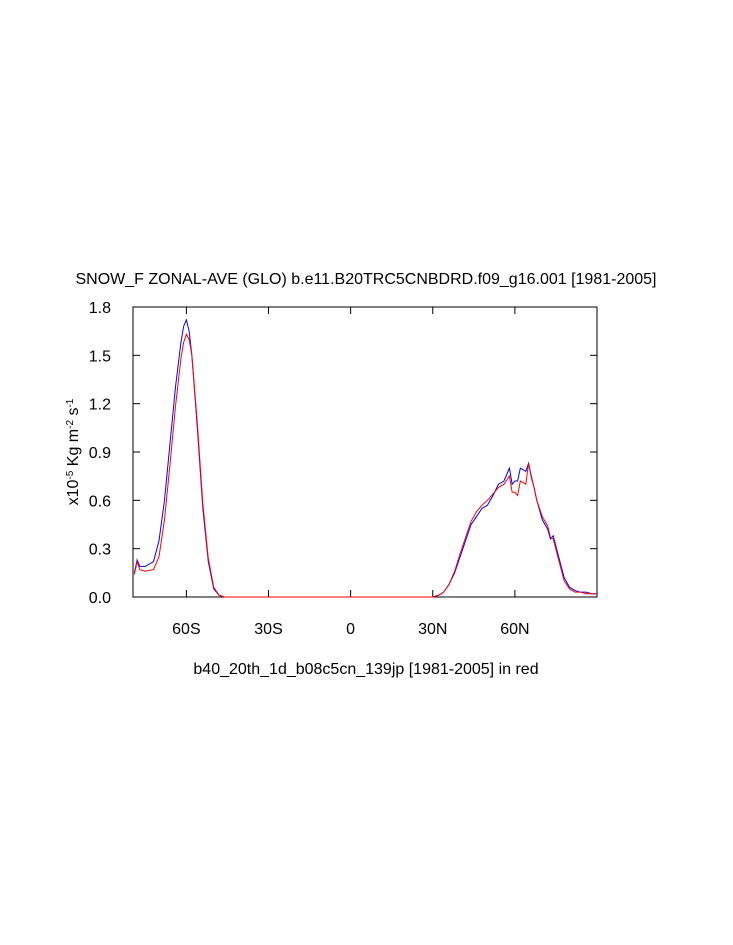 The image size is (733, 945). Describe the element at coordinates (100, 405) in the screenshot. I see `y-tick-label: 1.2` at that location.